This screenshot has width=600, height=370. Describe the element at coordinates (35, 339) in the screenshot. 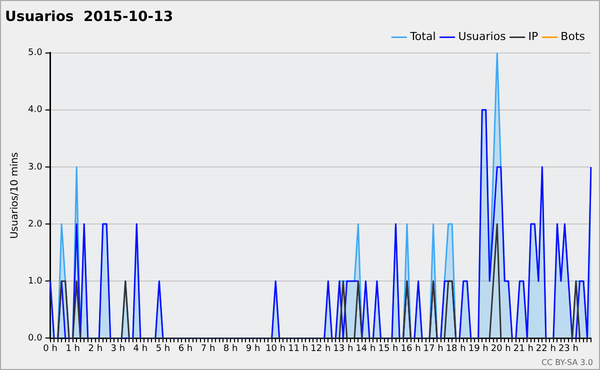

I see `y-tick-label: 0.0` at that location.